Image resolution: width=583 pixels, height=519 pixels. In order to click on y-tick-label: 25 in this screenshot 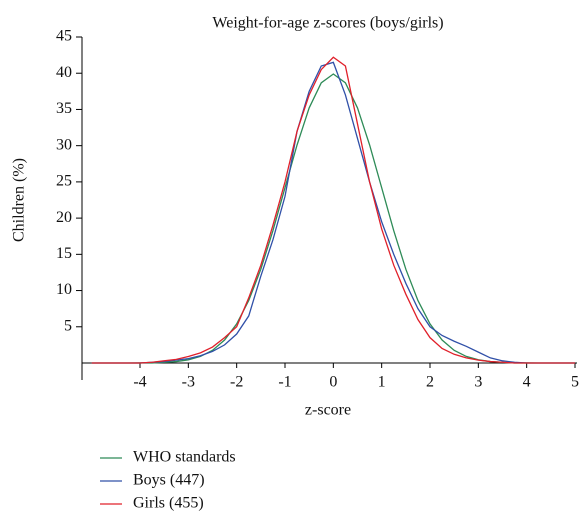, I will do `click(64, 181)`.